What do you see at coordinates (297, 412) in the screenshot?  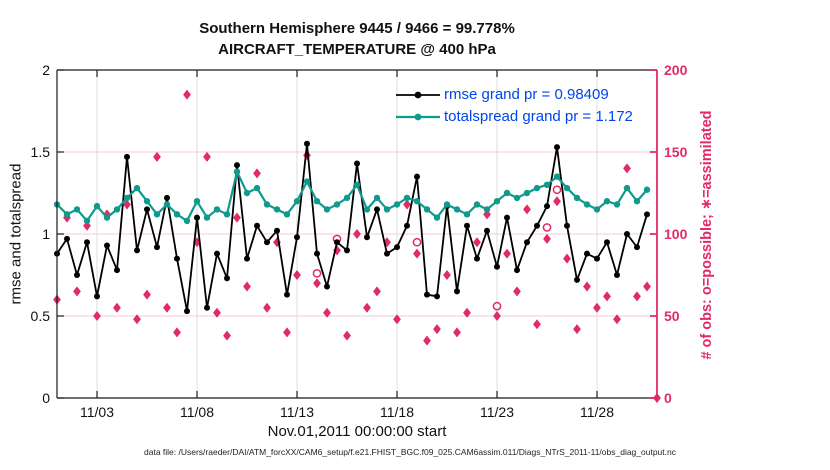 I see `x-tick-label: 11/13` at bounding box center [297, 412].